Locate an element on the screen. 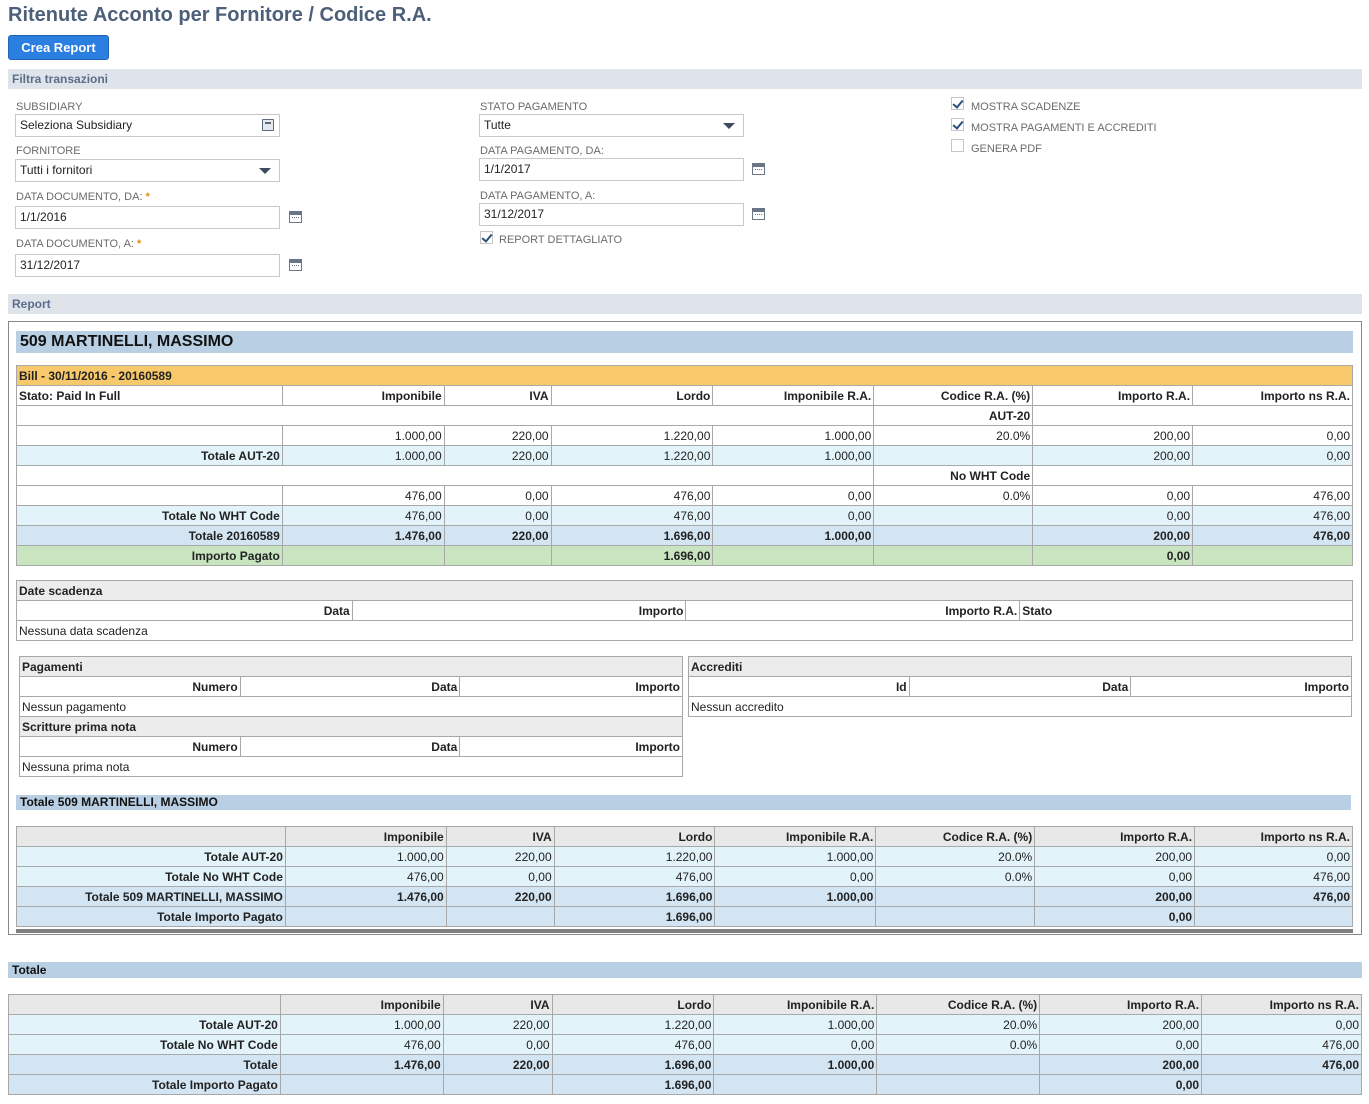 The height and width of the screenshot is (1104, 1369). subsidiary-label: SUBSIDIARY is located at coordinates (49, 107).